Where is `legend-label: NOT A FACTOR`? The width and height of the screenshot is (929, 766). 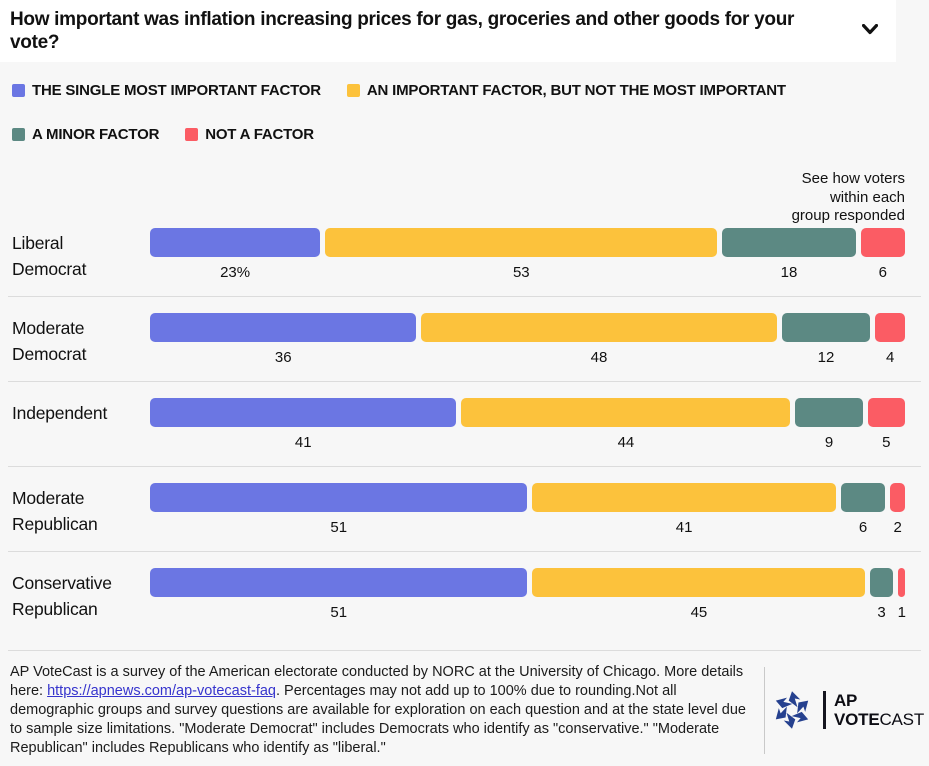
legend-label: NOT A FACTOR is located at coordinates (259, 134).